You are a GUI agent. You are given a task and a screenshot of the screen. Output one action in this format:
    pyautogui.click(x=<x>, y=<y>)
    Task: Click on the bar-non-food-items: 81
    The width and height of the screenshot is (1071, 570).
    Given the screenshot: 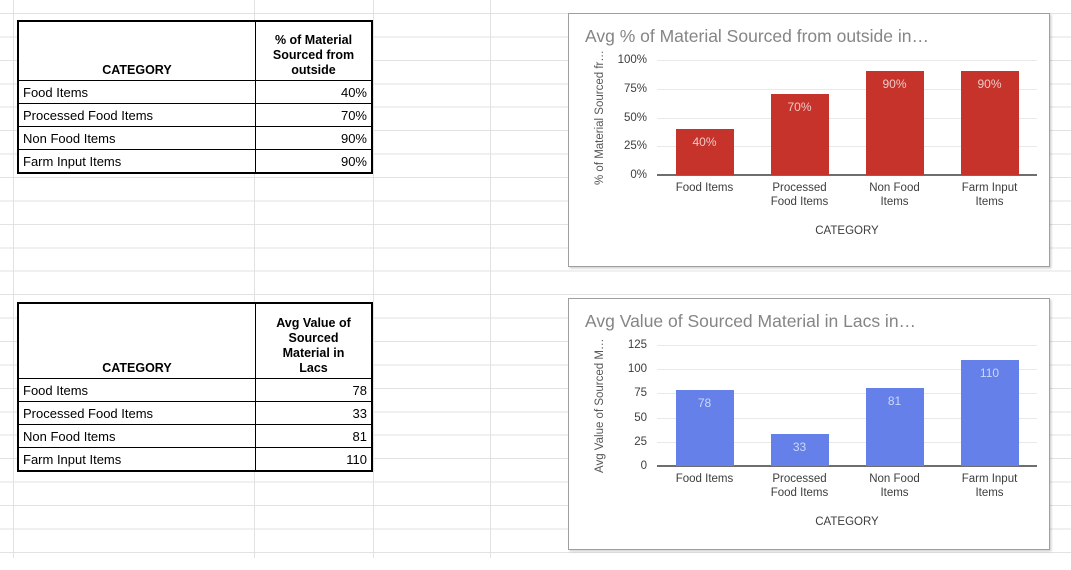 What is the action you would take?
    pyautogui.click(x=894, y=427)
    